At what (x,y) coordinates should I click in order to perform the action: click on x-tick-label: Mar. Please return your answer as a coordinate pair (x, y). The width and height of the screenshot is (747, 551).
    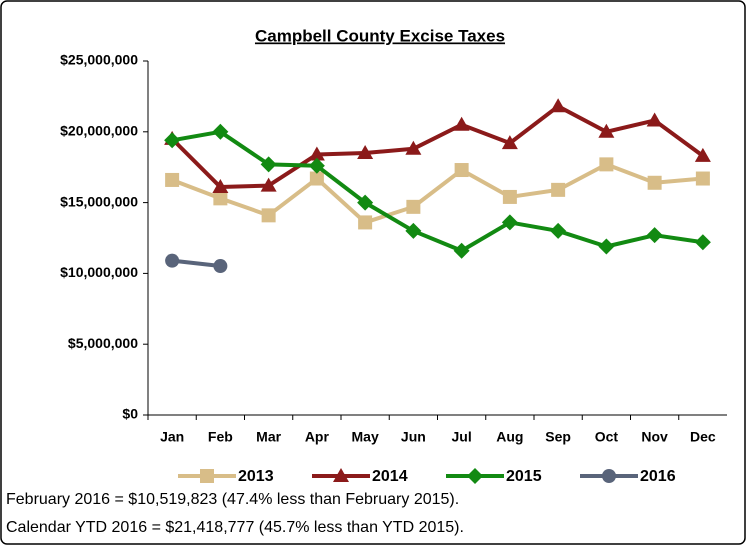
    Looking at the image, I should click on (268, 437).